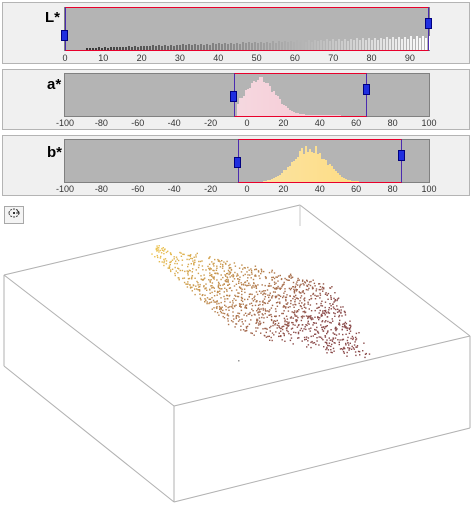 The image size is (475, 515). Describe the element at coordinates (237, 162) in the screenshot. I see `min-handle-b` at that location.